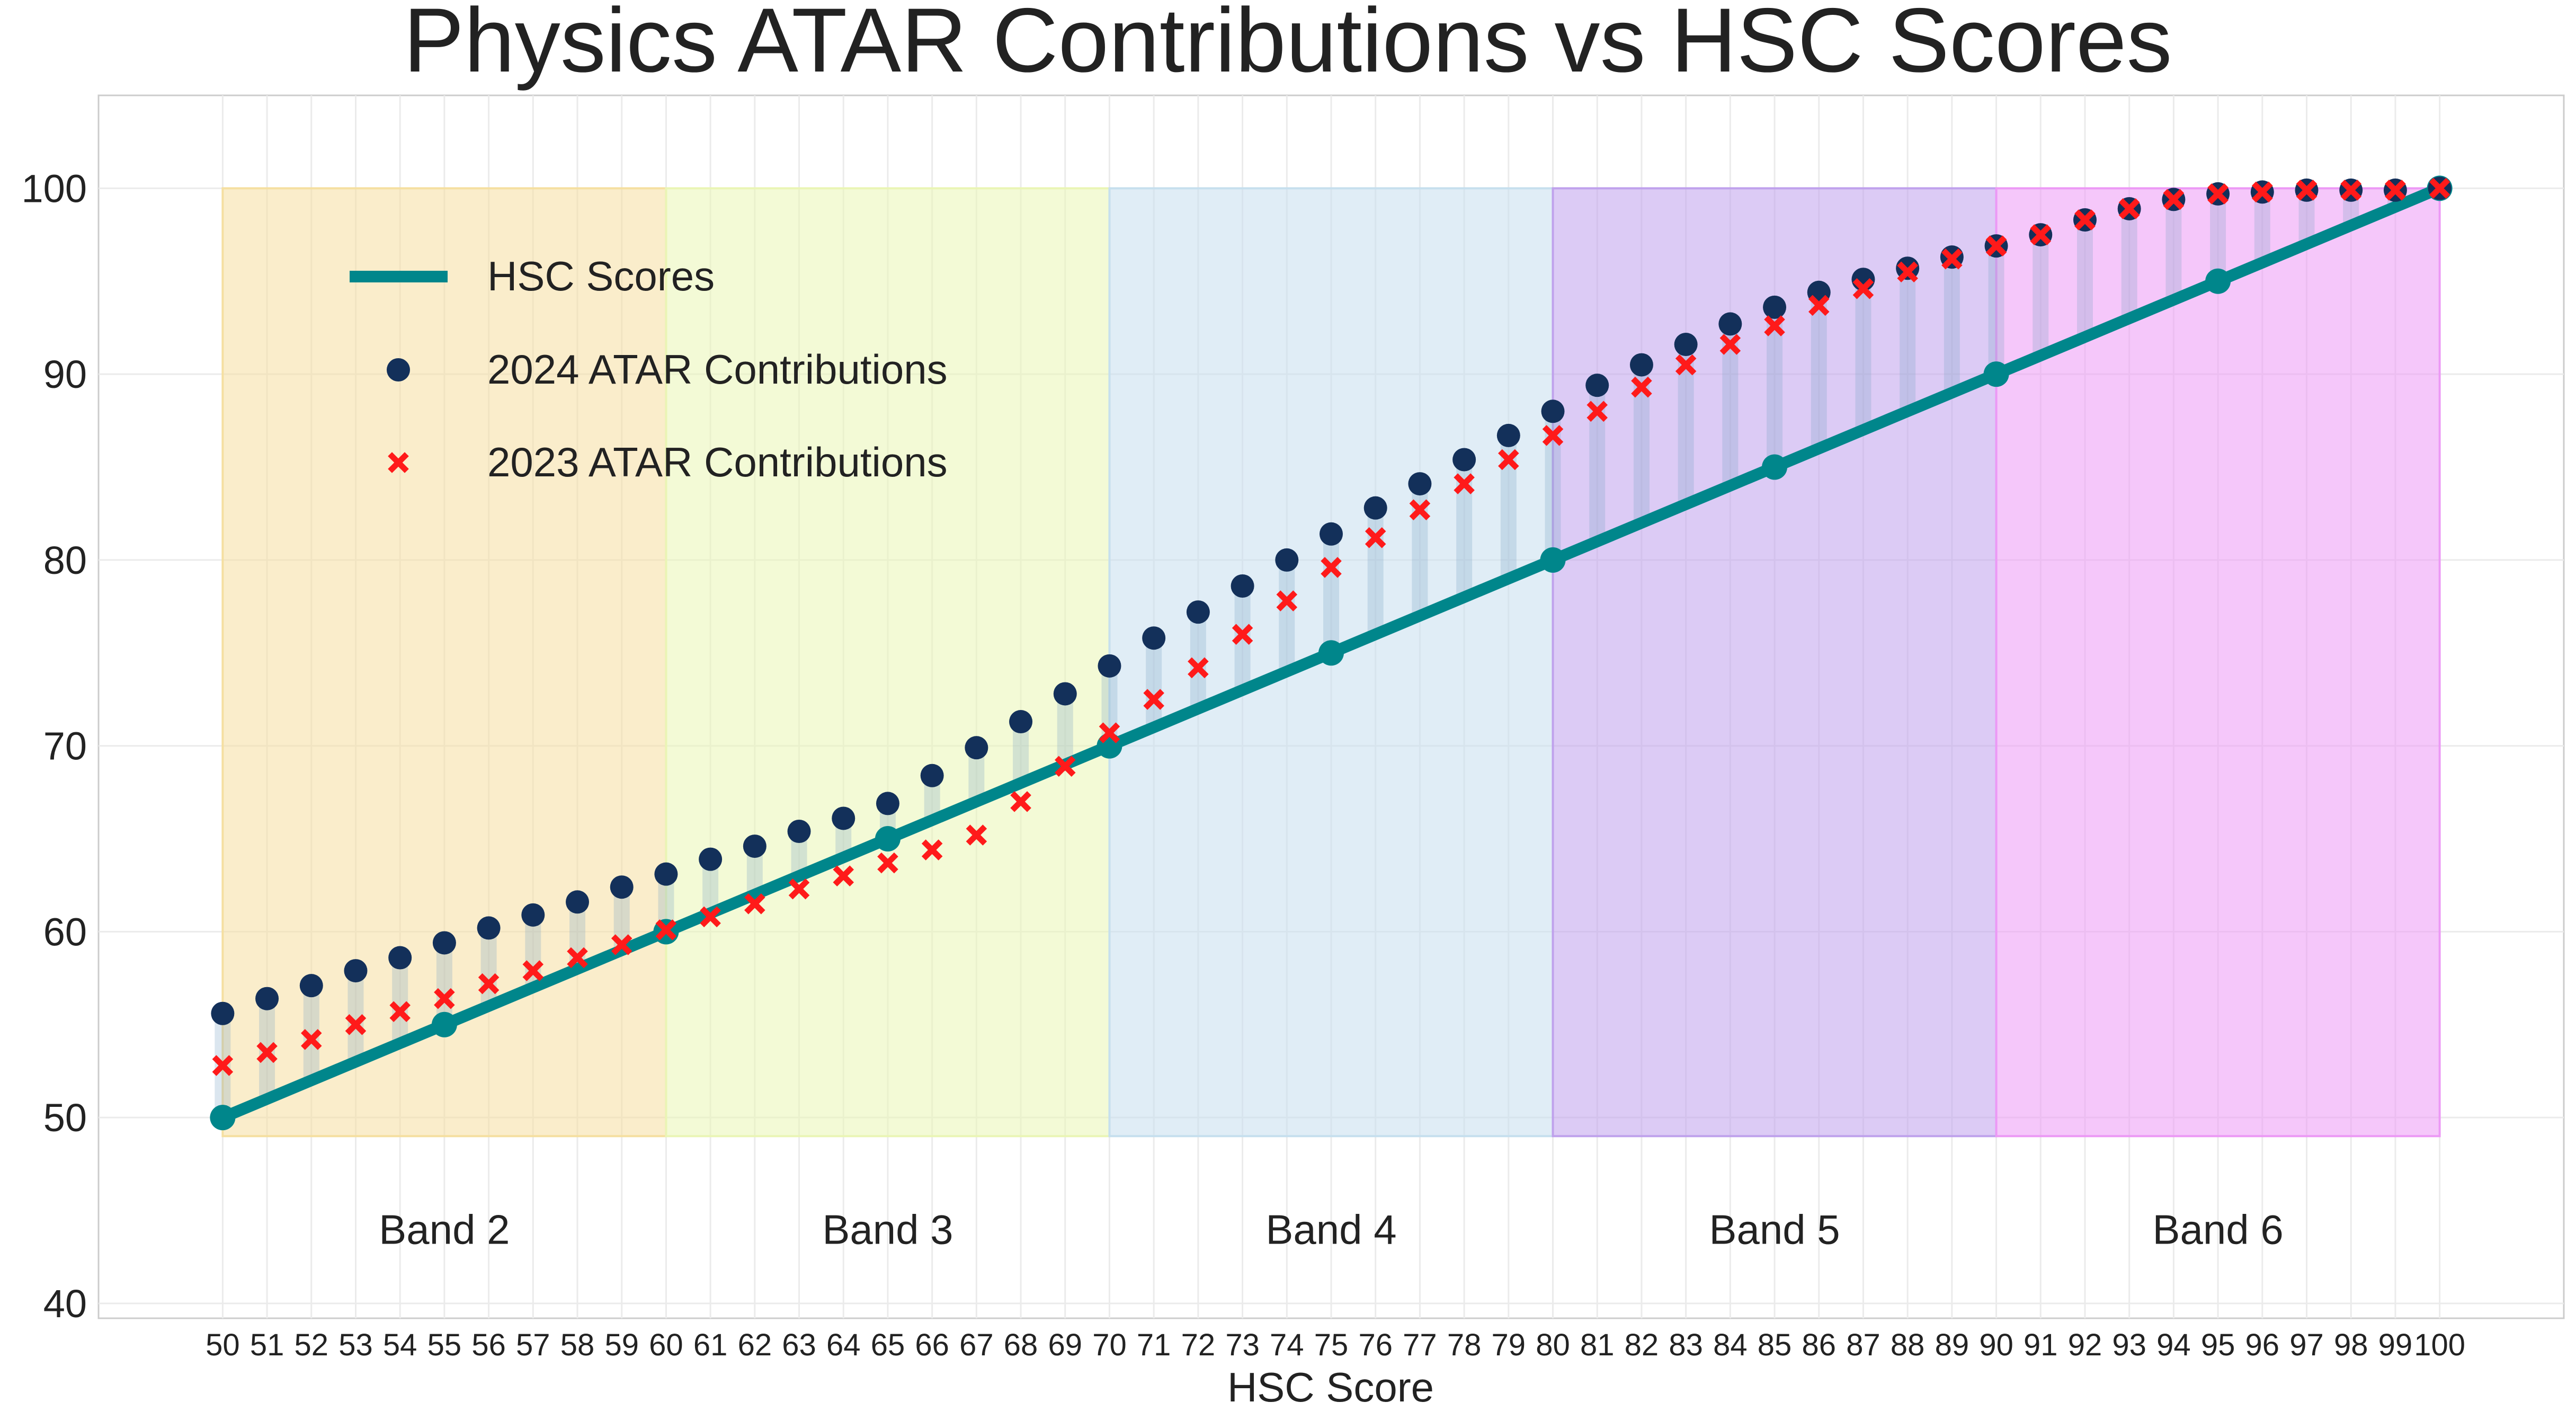 This screenshot has width=2576, height=1420. I want to click on chart-title: Physics ATAR Contributions vs HSC Scores, so click(1287, 45).